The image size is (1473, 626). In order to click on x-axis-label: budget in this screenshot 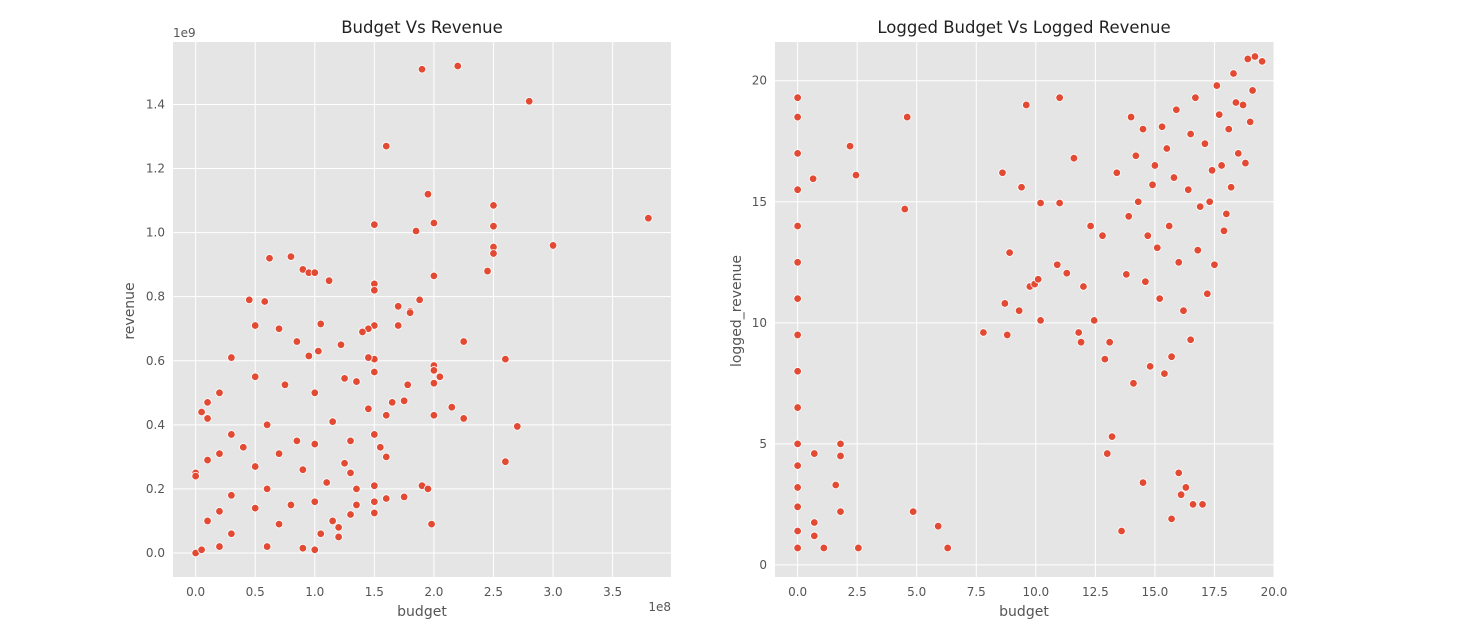, I will do `click(422, 612)`.